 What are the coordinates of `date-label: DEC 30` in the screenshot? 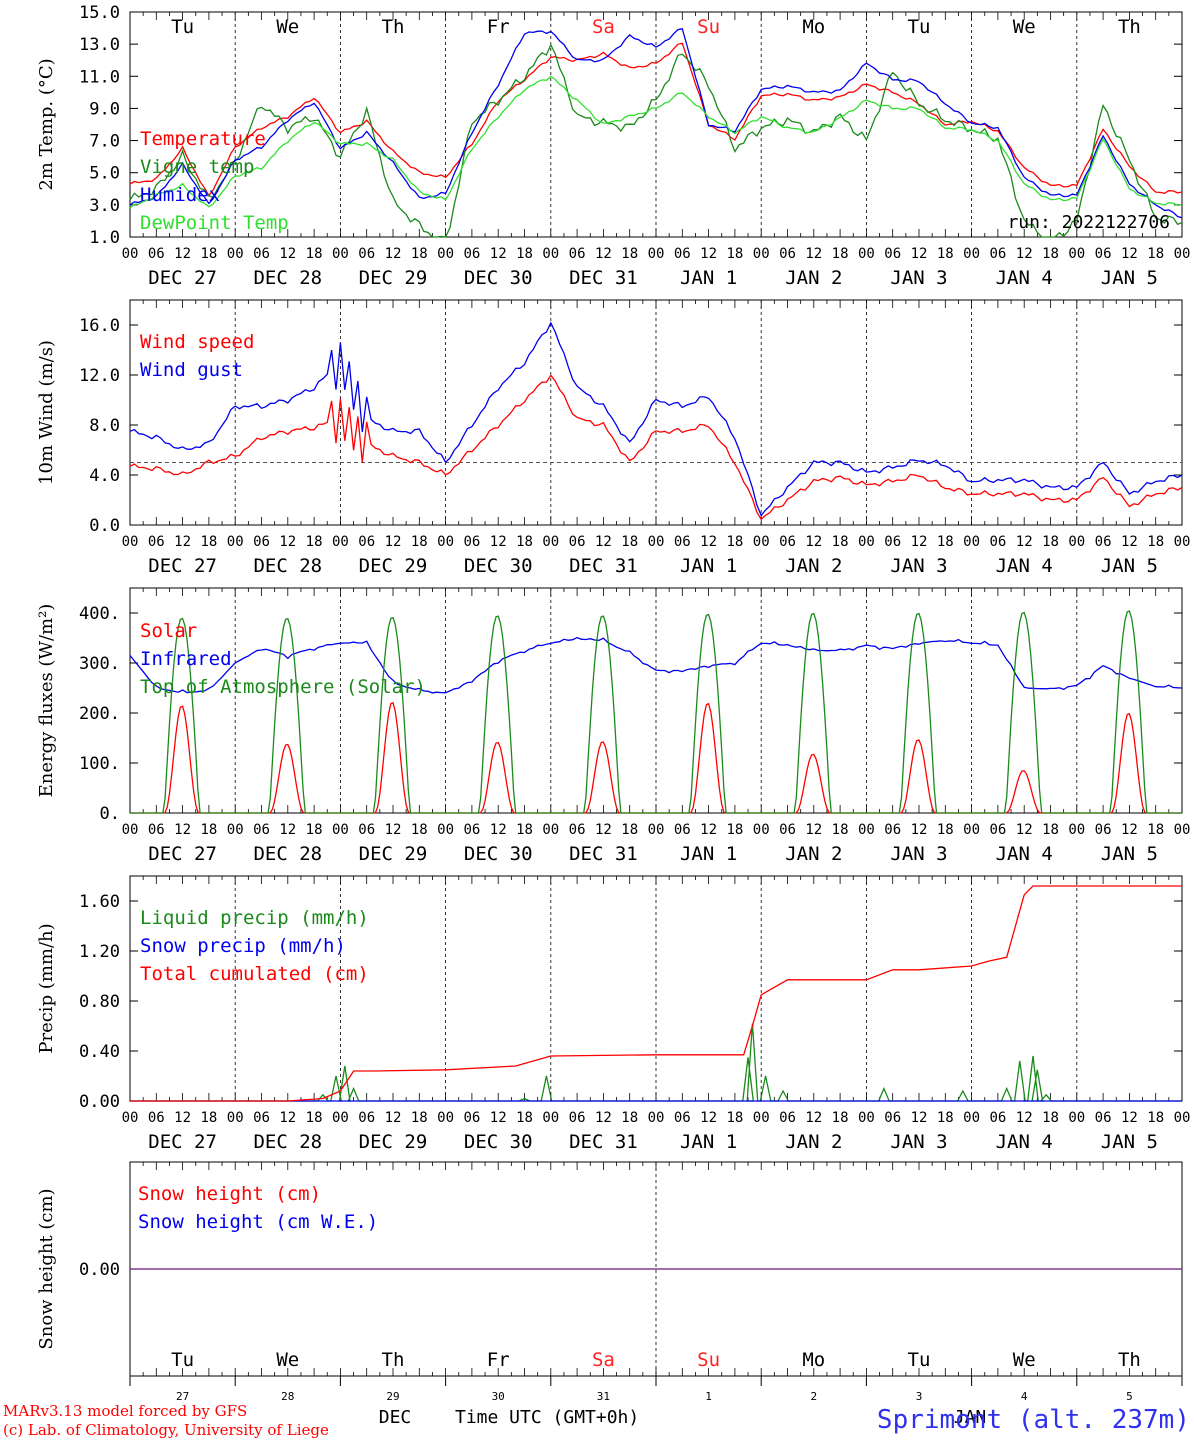 It's located at (498, 1142).